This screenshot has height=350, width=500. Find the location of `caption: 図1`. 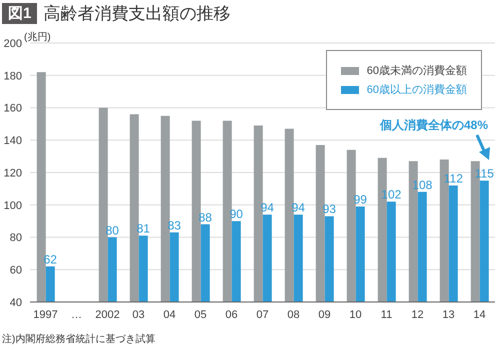

caption: 図1 is located at coordinates (20, 13).